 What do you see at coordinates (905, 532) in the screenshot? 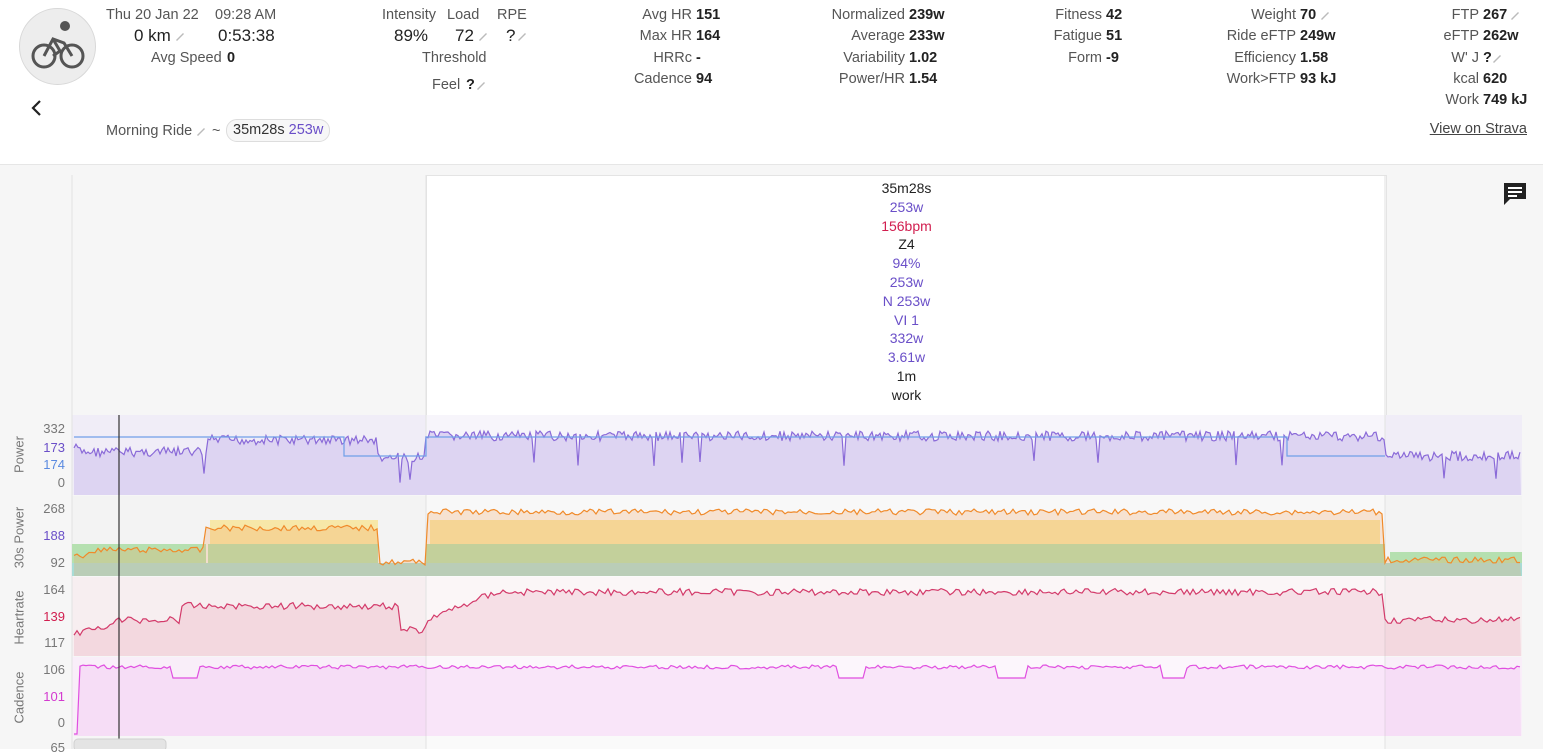
I see `zone-band-z3-b` at bounding box center [905, 532].